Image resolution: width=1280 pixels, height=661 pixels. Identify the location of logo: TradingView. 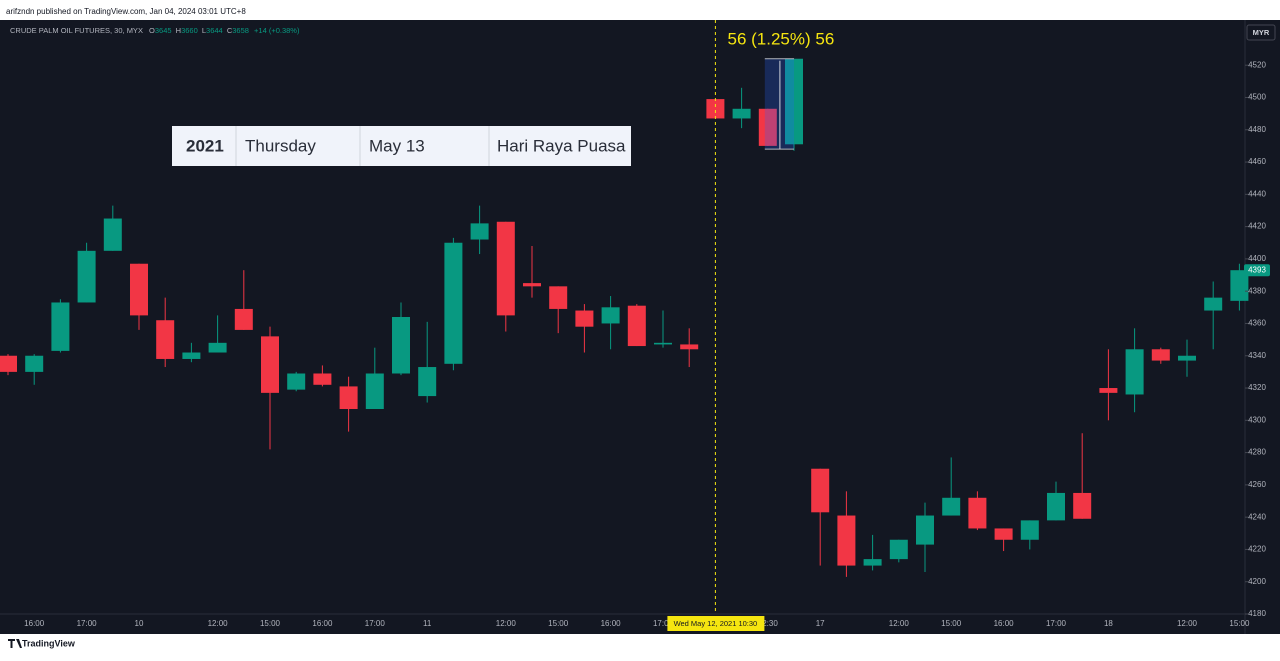
(49, 643).